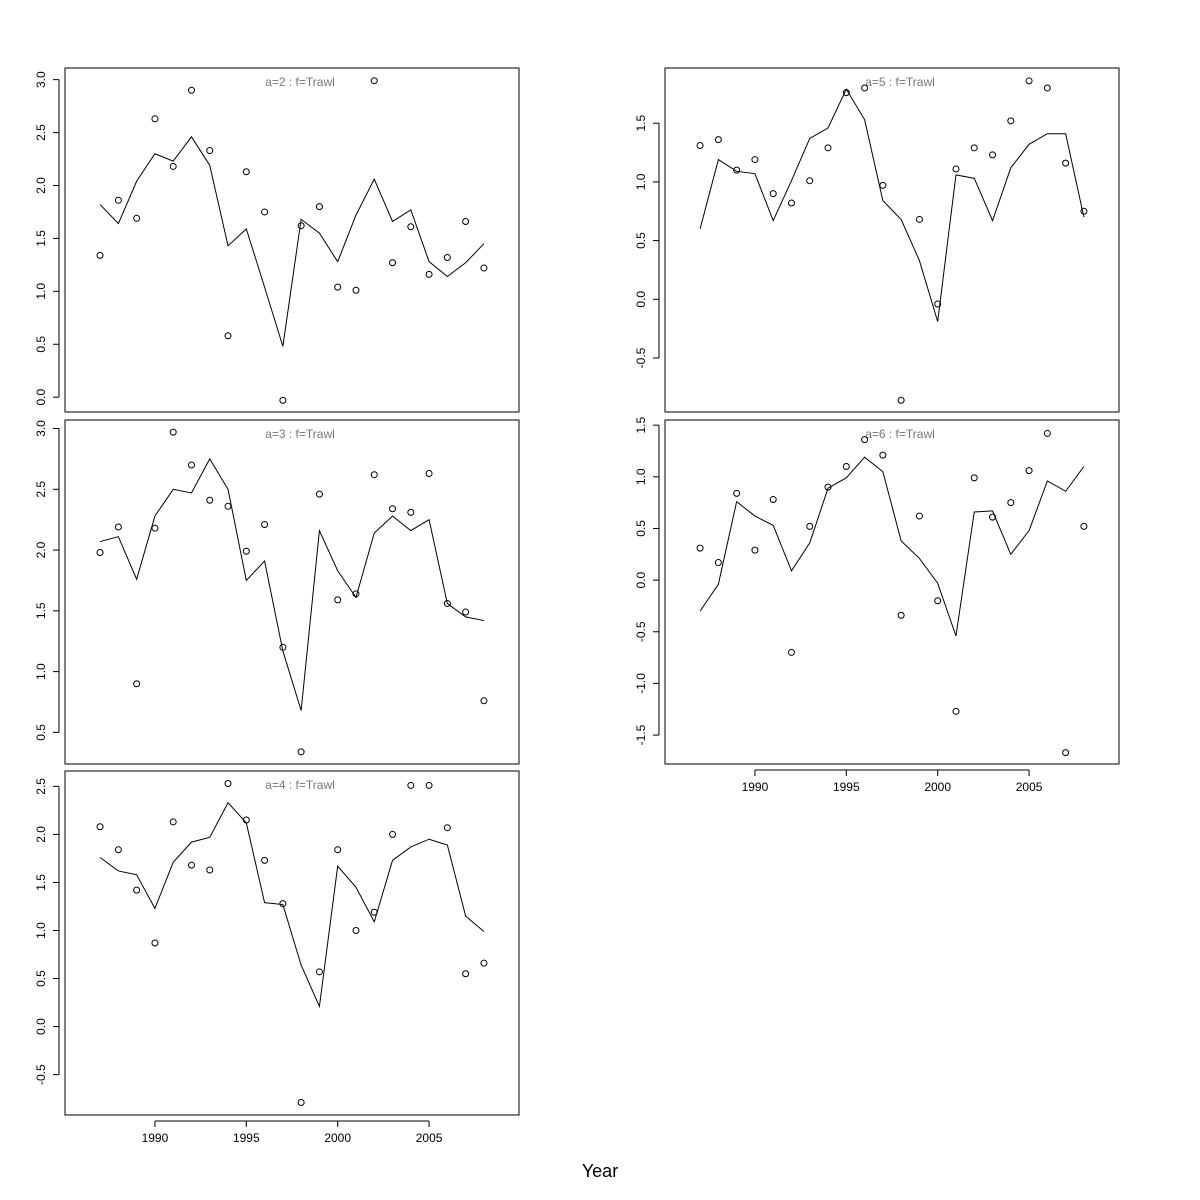  I want to click on panel: a=2 : f=Trawl 0.0 0.5 1.0 1.5 2.0 2.5 3.0, so click(277, 240).